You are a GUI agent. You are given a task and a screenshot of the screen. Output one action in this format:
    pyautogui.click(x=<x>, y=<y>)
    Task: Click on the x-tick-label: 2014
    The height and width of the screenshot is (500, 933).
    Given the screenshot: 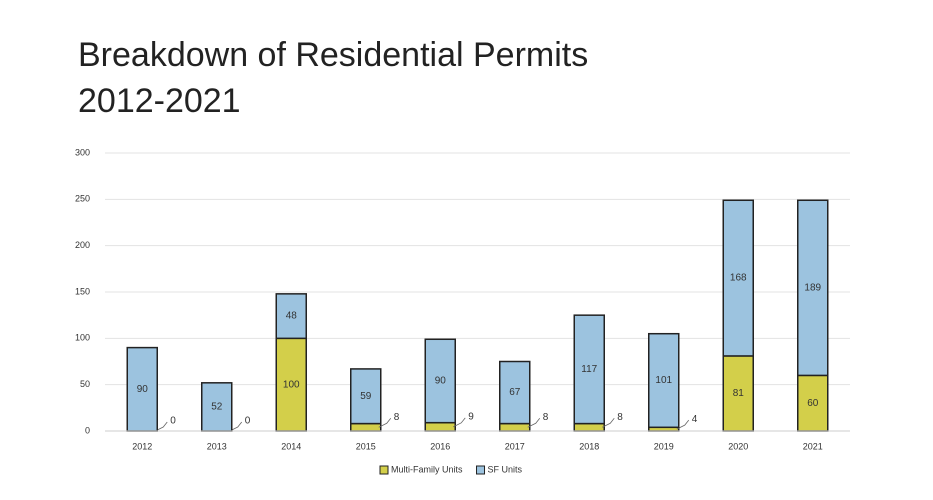 What is the action you would take?
    pyautogui.click(x=291, y=446)
    